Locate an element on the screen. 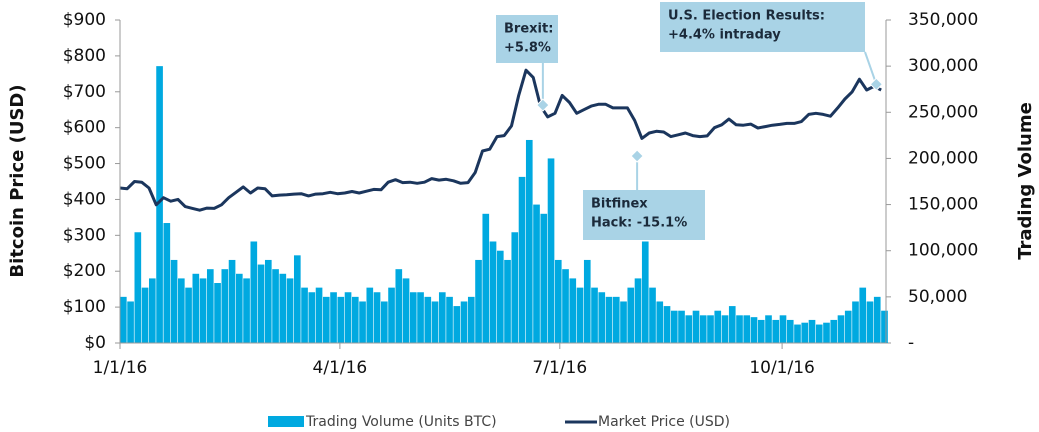 The width and height of the screenshot is (1039, 432). x-tick-label: 4/1/16 is located at coordinates (340, 368).